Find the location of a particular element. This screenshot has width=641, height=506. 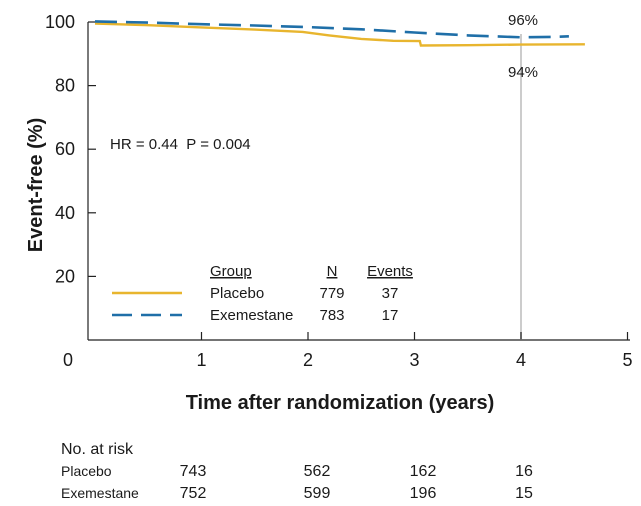

legend-n-exemestane: 783 is located at coordinates (331, 315).